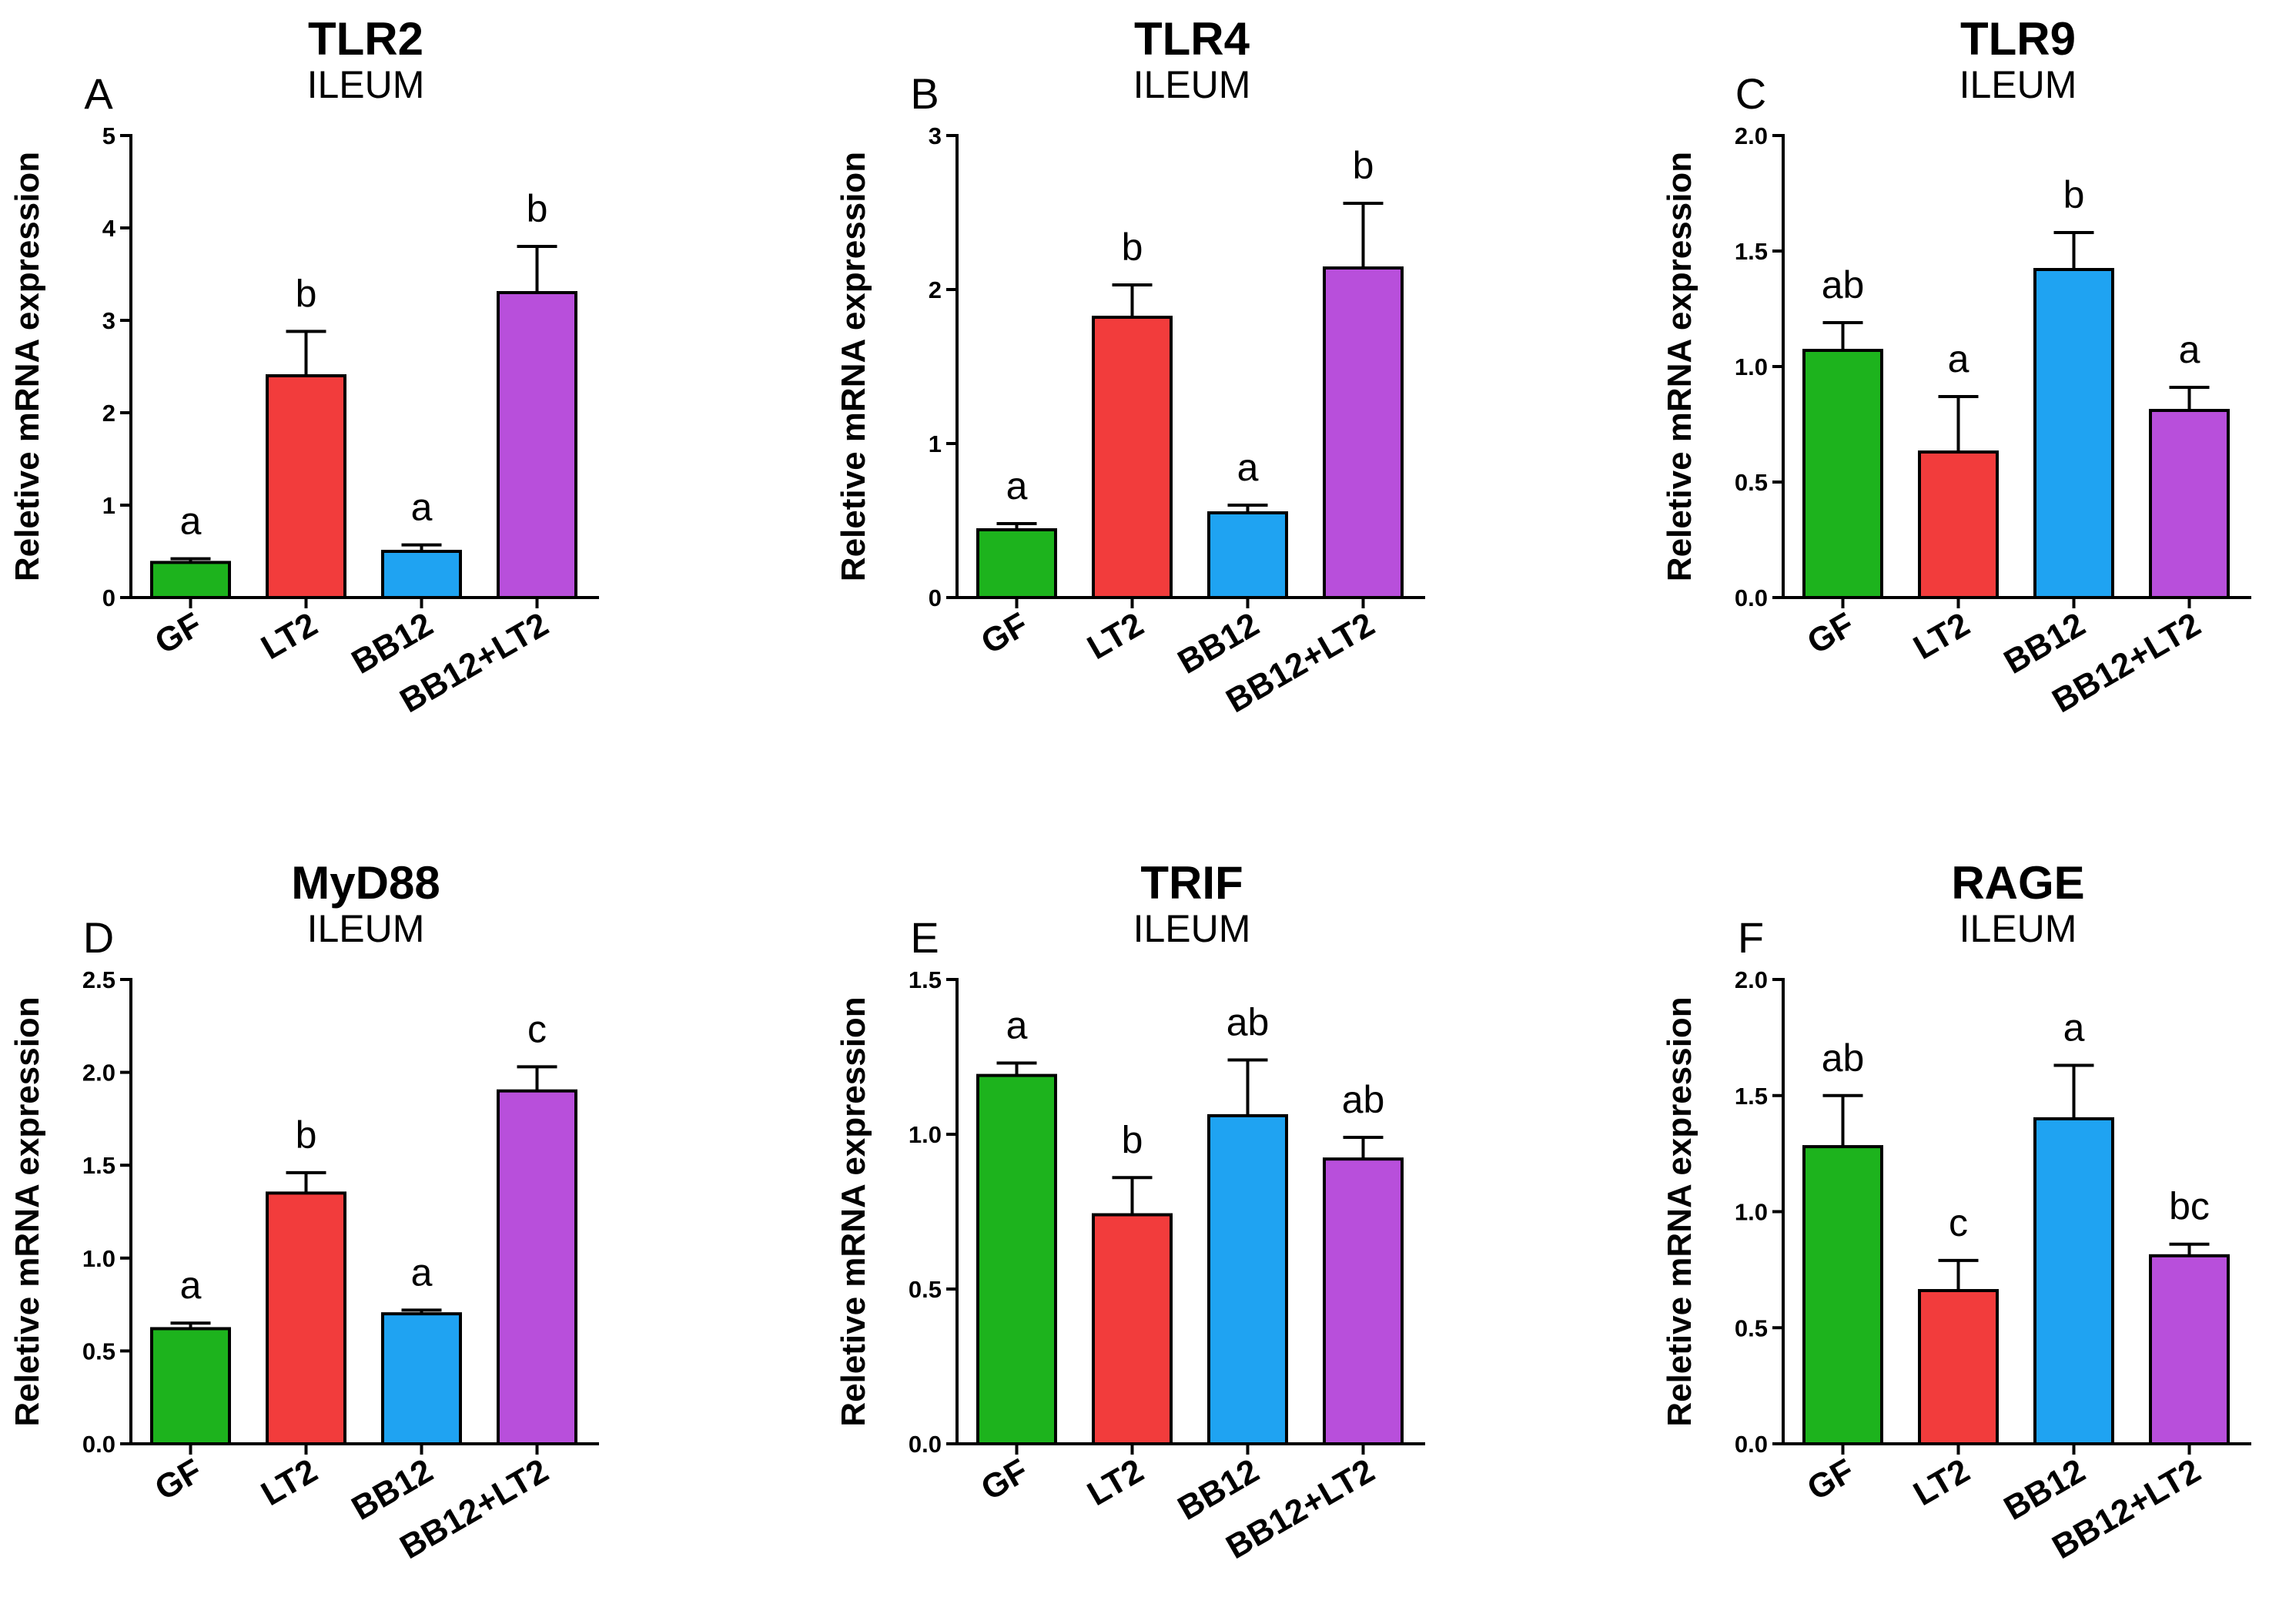 Image resolution: width=2269 pixels, height=1624 pixels. I want to click on panel-b-subtitle: ILEUM, so click(1192, 84).